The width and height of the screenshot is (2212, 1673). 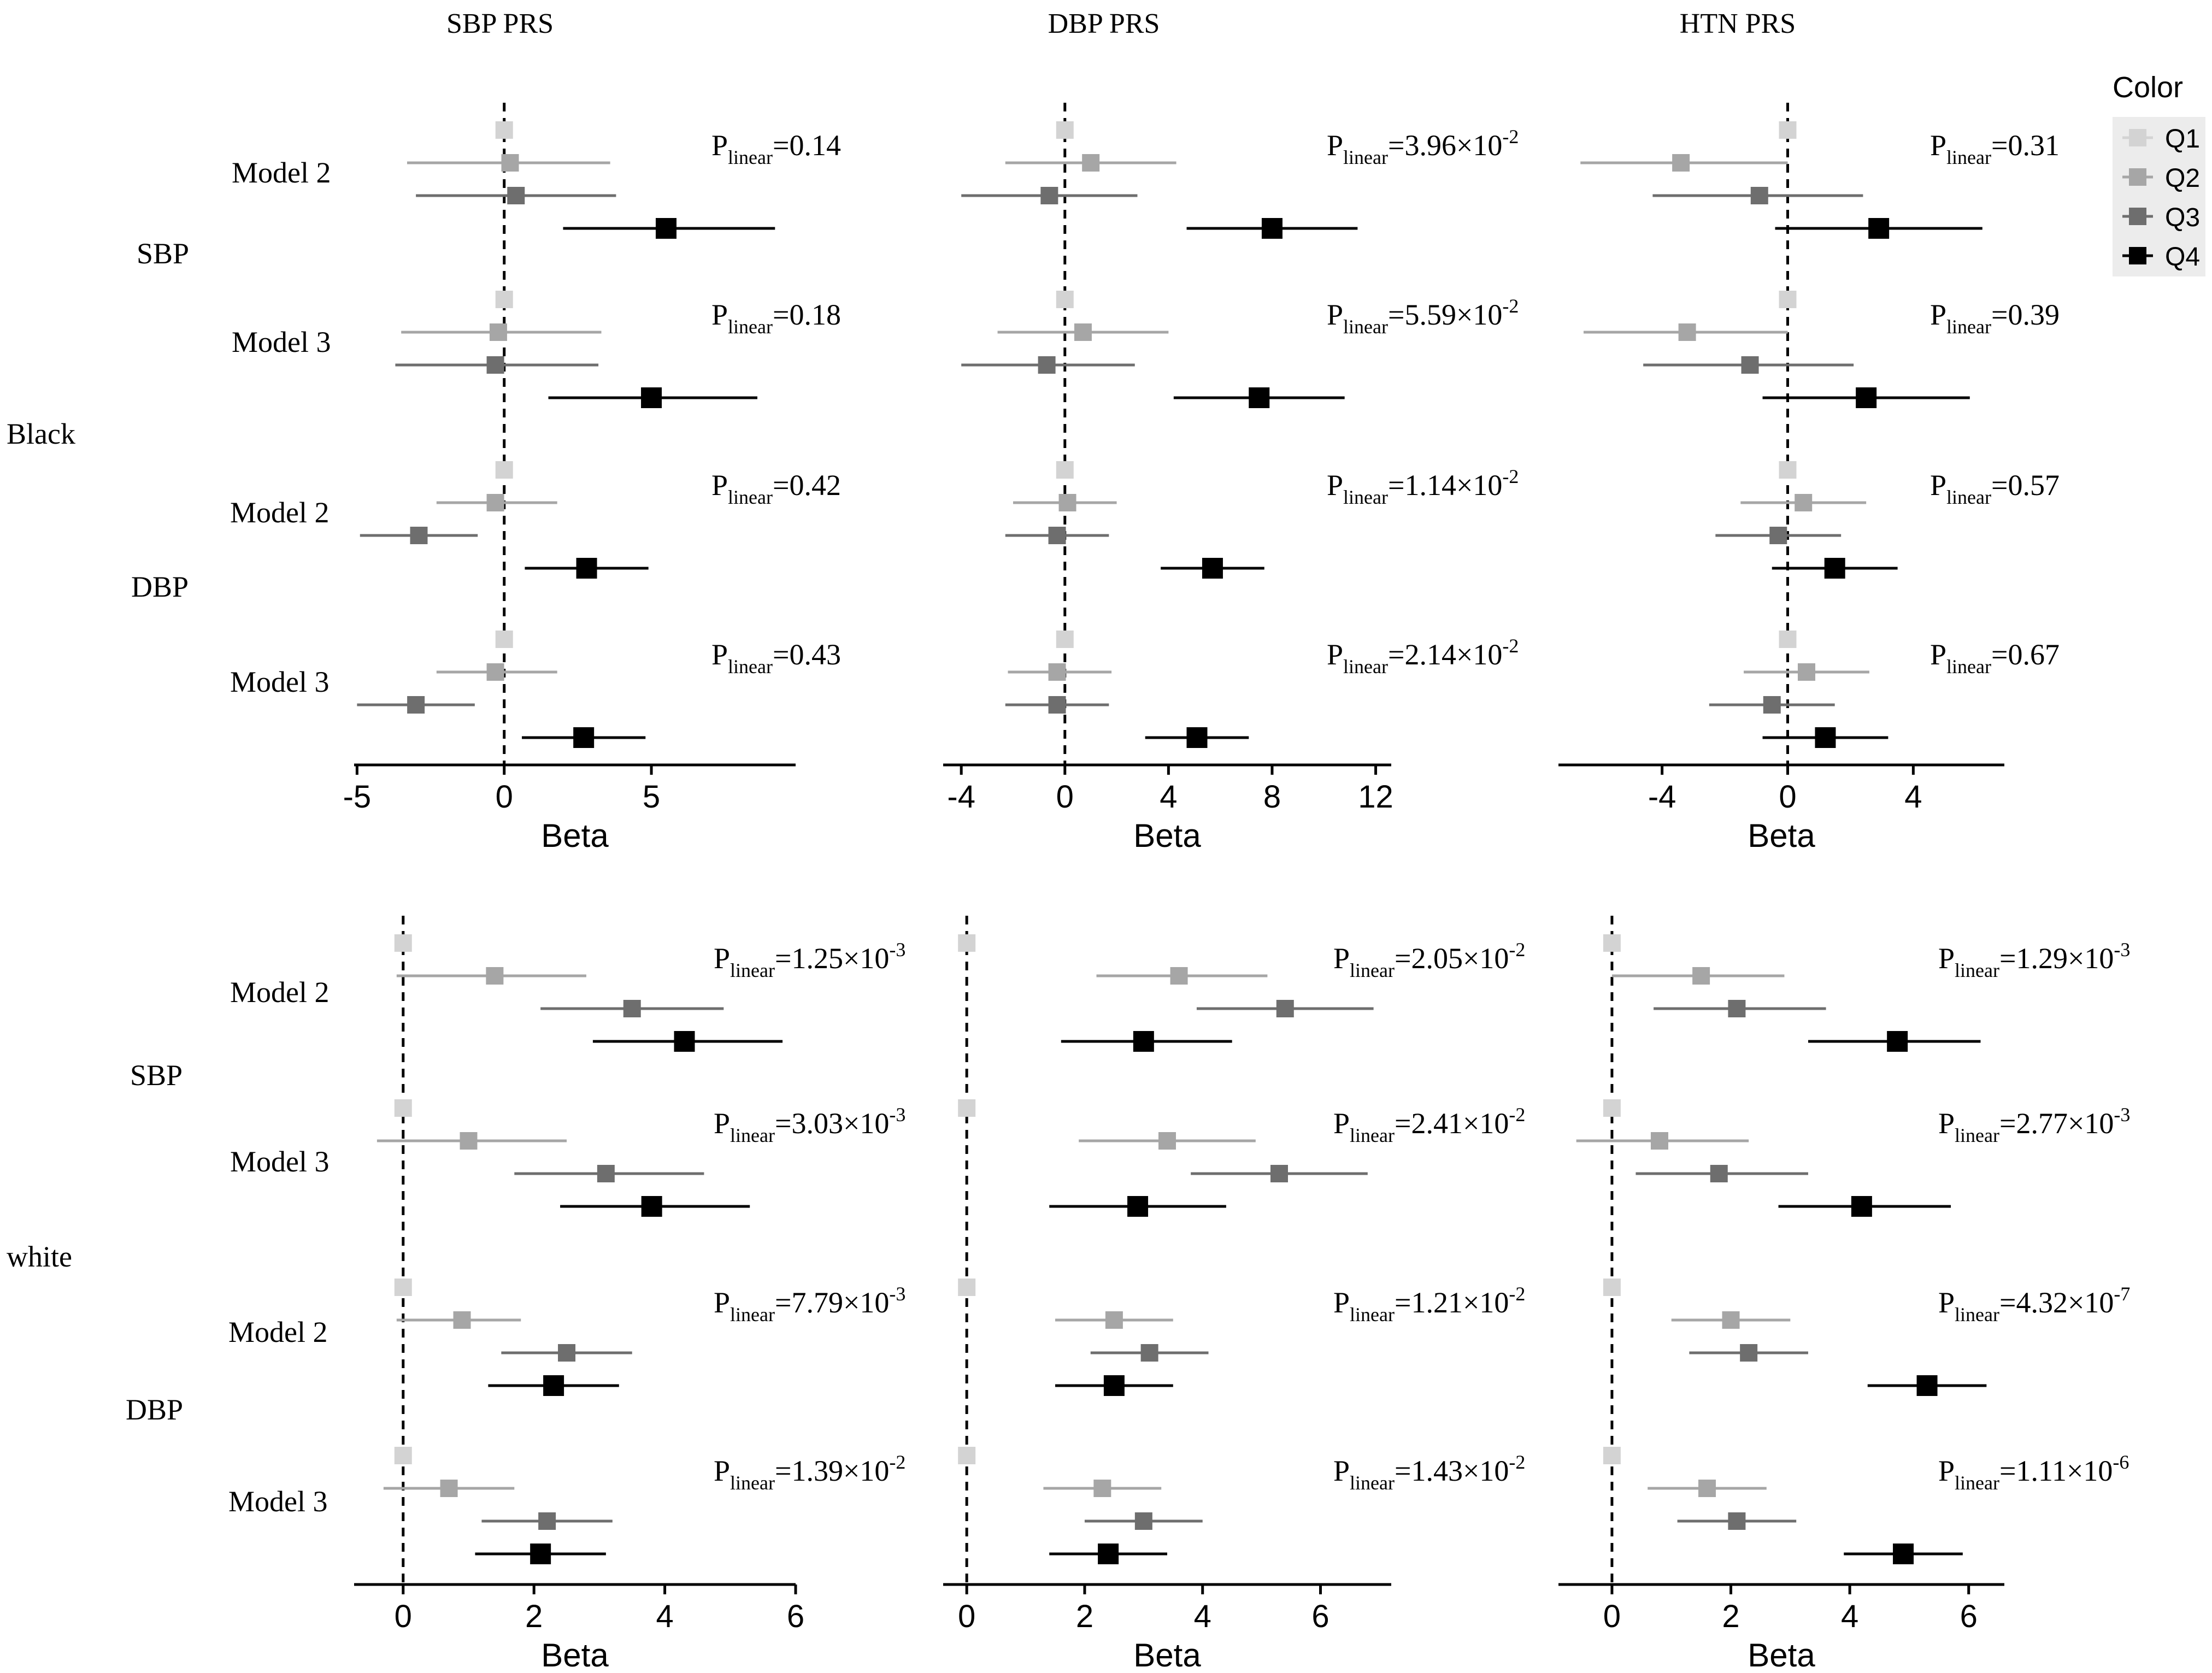 What do you see at coordinates (278, 1501) in the screenshot?
I see `model-label-white-dbp-model3: Model 3` at bounding box center [278, 1501].